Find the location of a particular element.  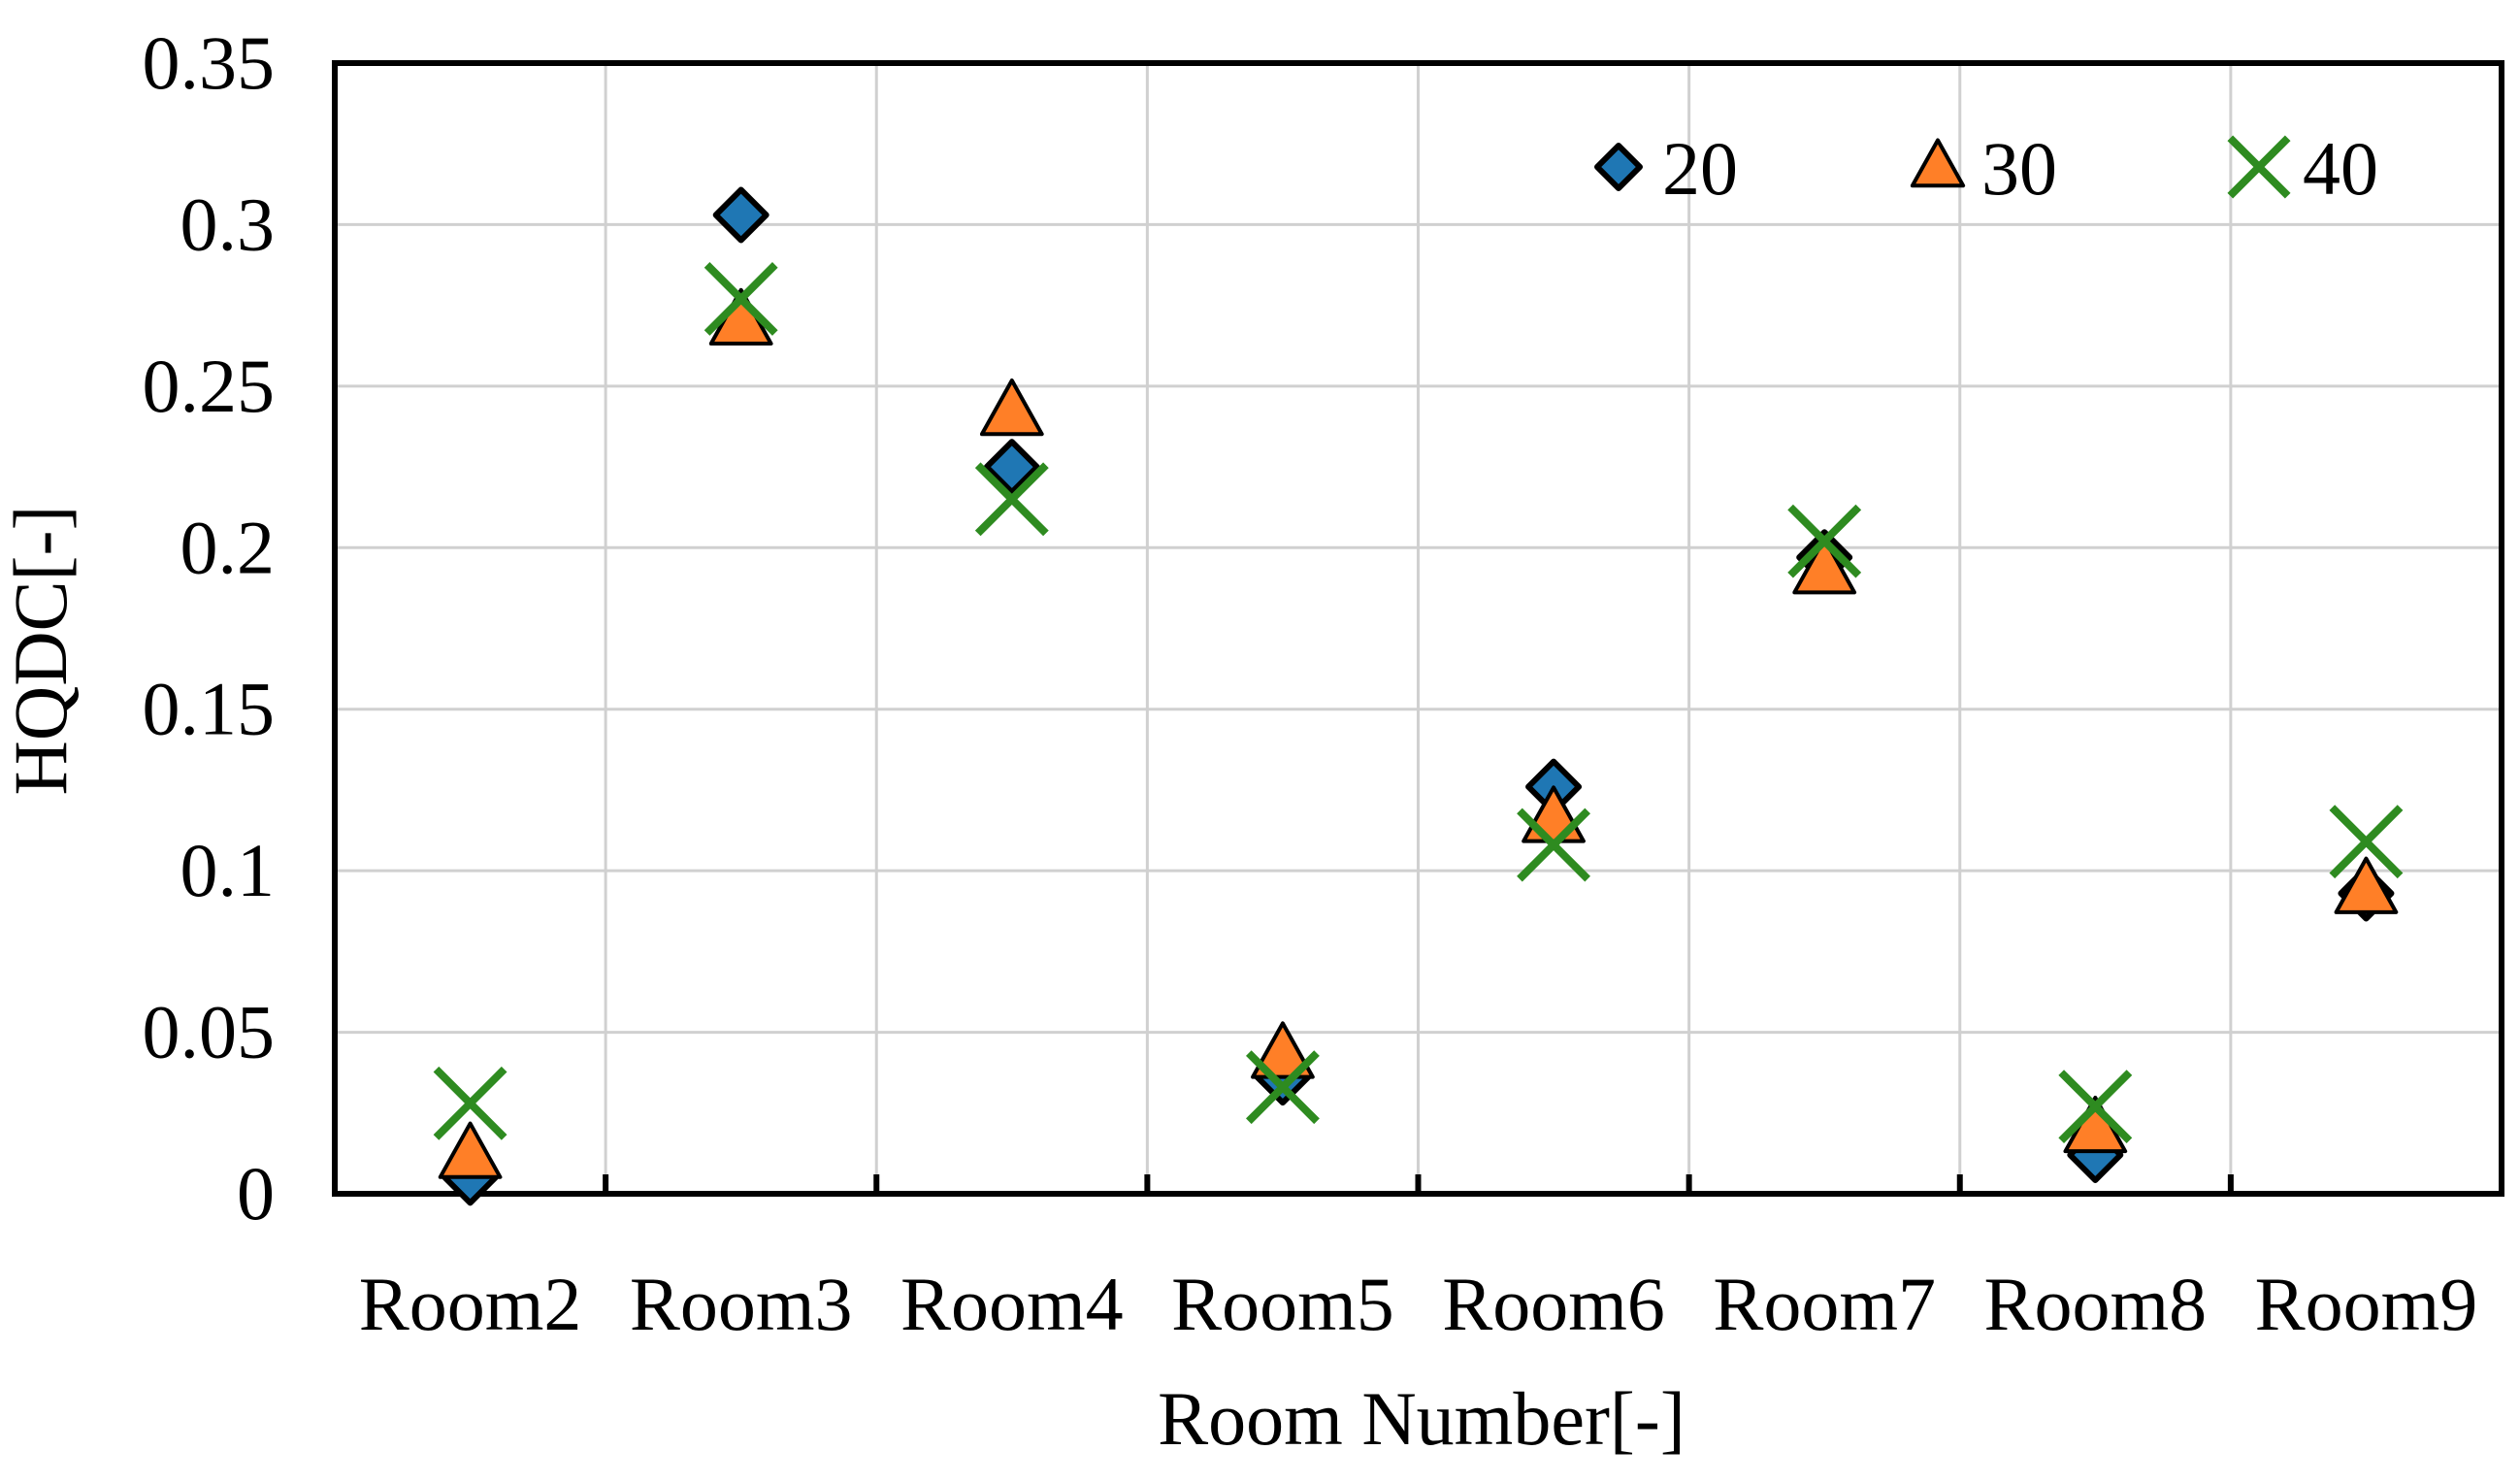

x-tick-label: Room7 is located at coordinates (1824, 1304).